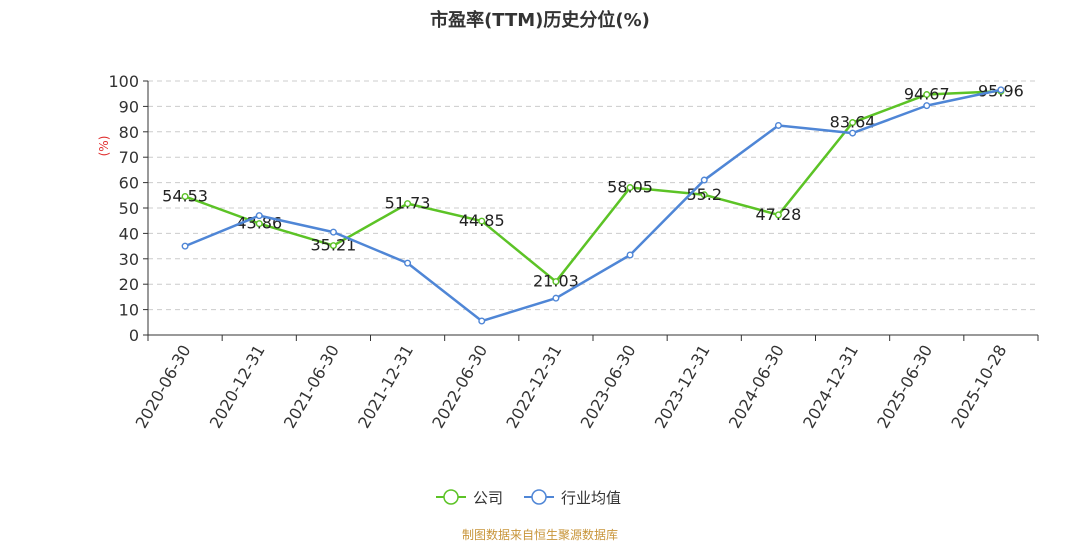  I want to click on legend-label: 公司, so click(488, 498).